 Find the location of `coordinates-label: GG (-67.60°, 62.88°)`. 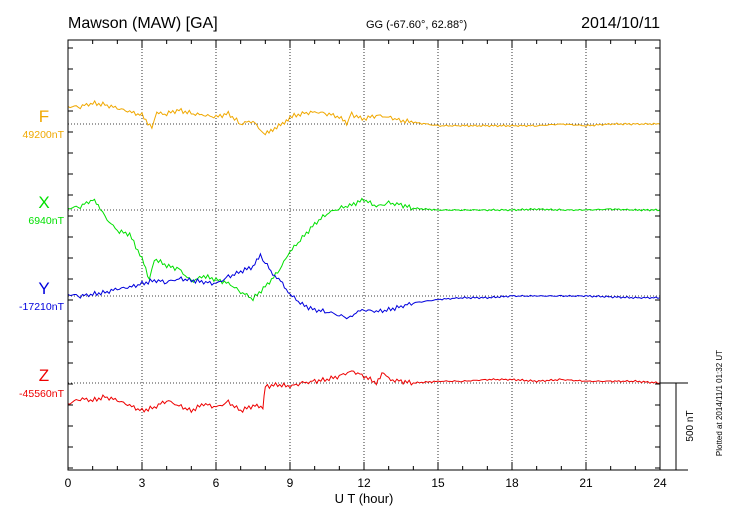

coordinates-label: GG (-67.60°, 62.88°) is located at coordinates (416, 25).